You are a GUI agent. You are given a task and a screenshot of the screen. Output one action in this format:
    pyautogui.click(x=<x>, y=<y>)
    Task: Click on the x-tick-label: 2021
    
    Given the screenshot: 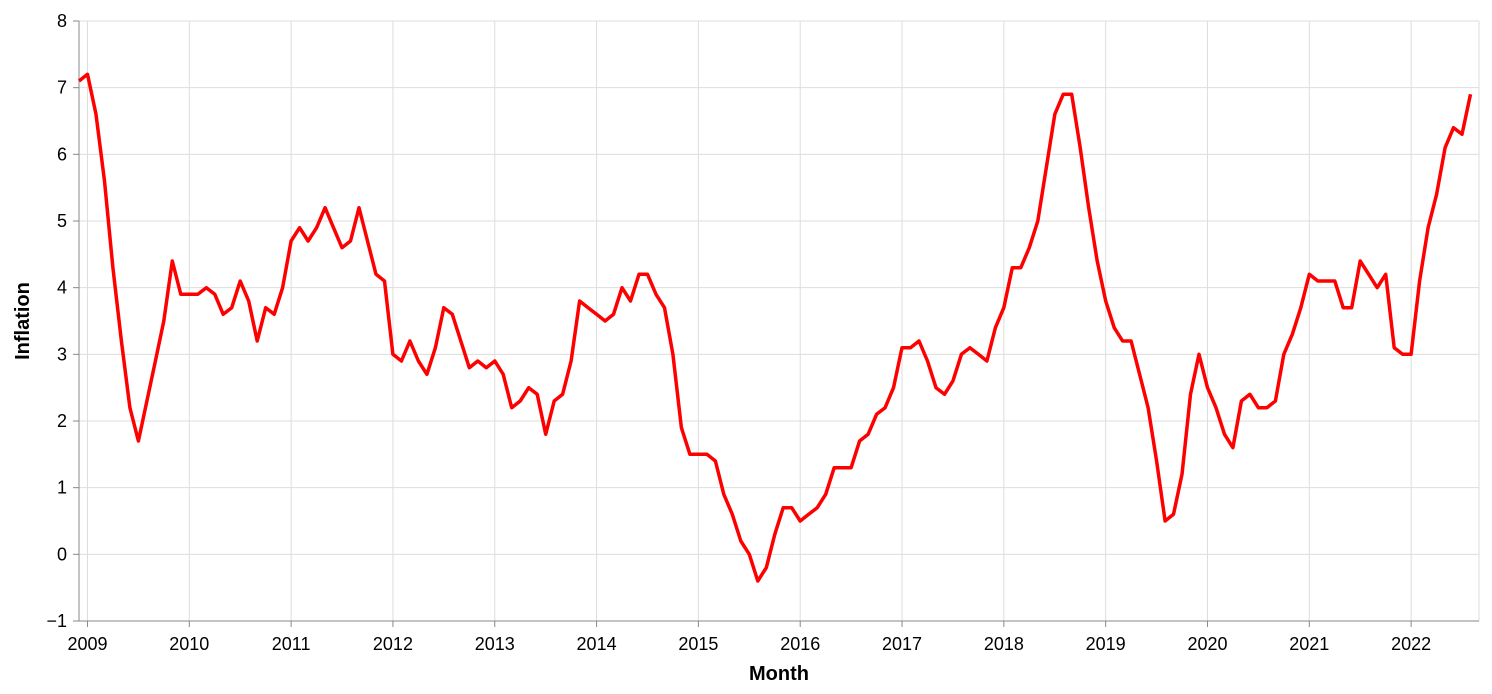 What is the action you would take?
    pyautogui.click(x=1309, y=644)
    